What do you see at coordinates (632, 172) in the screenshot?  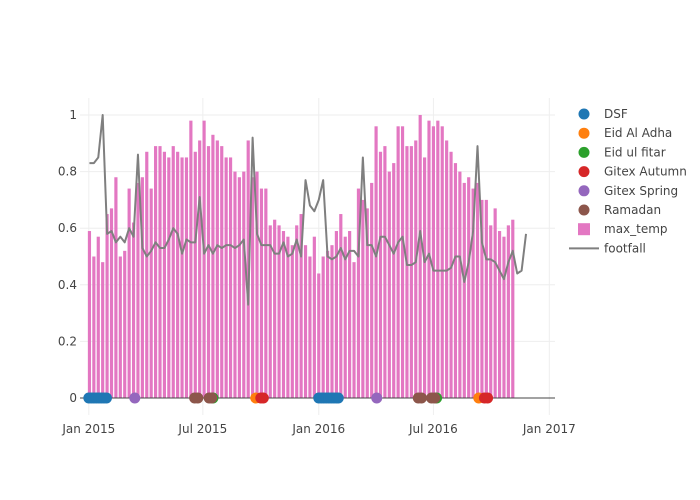 I see `legend-item-gitex-autumn: Gitex Autumn` at bounding box center [632, 172].